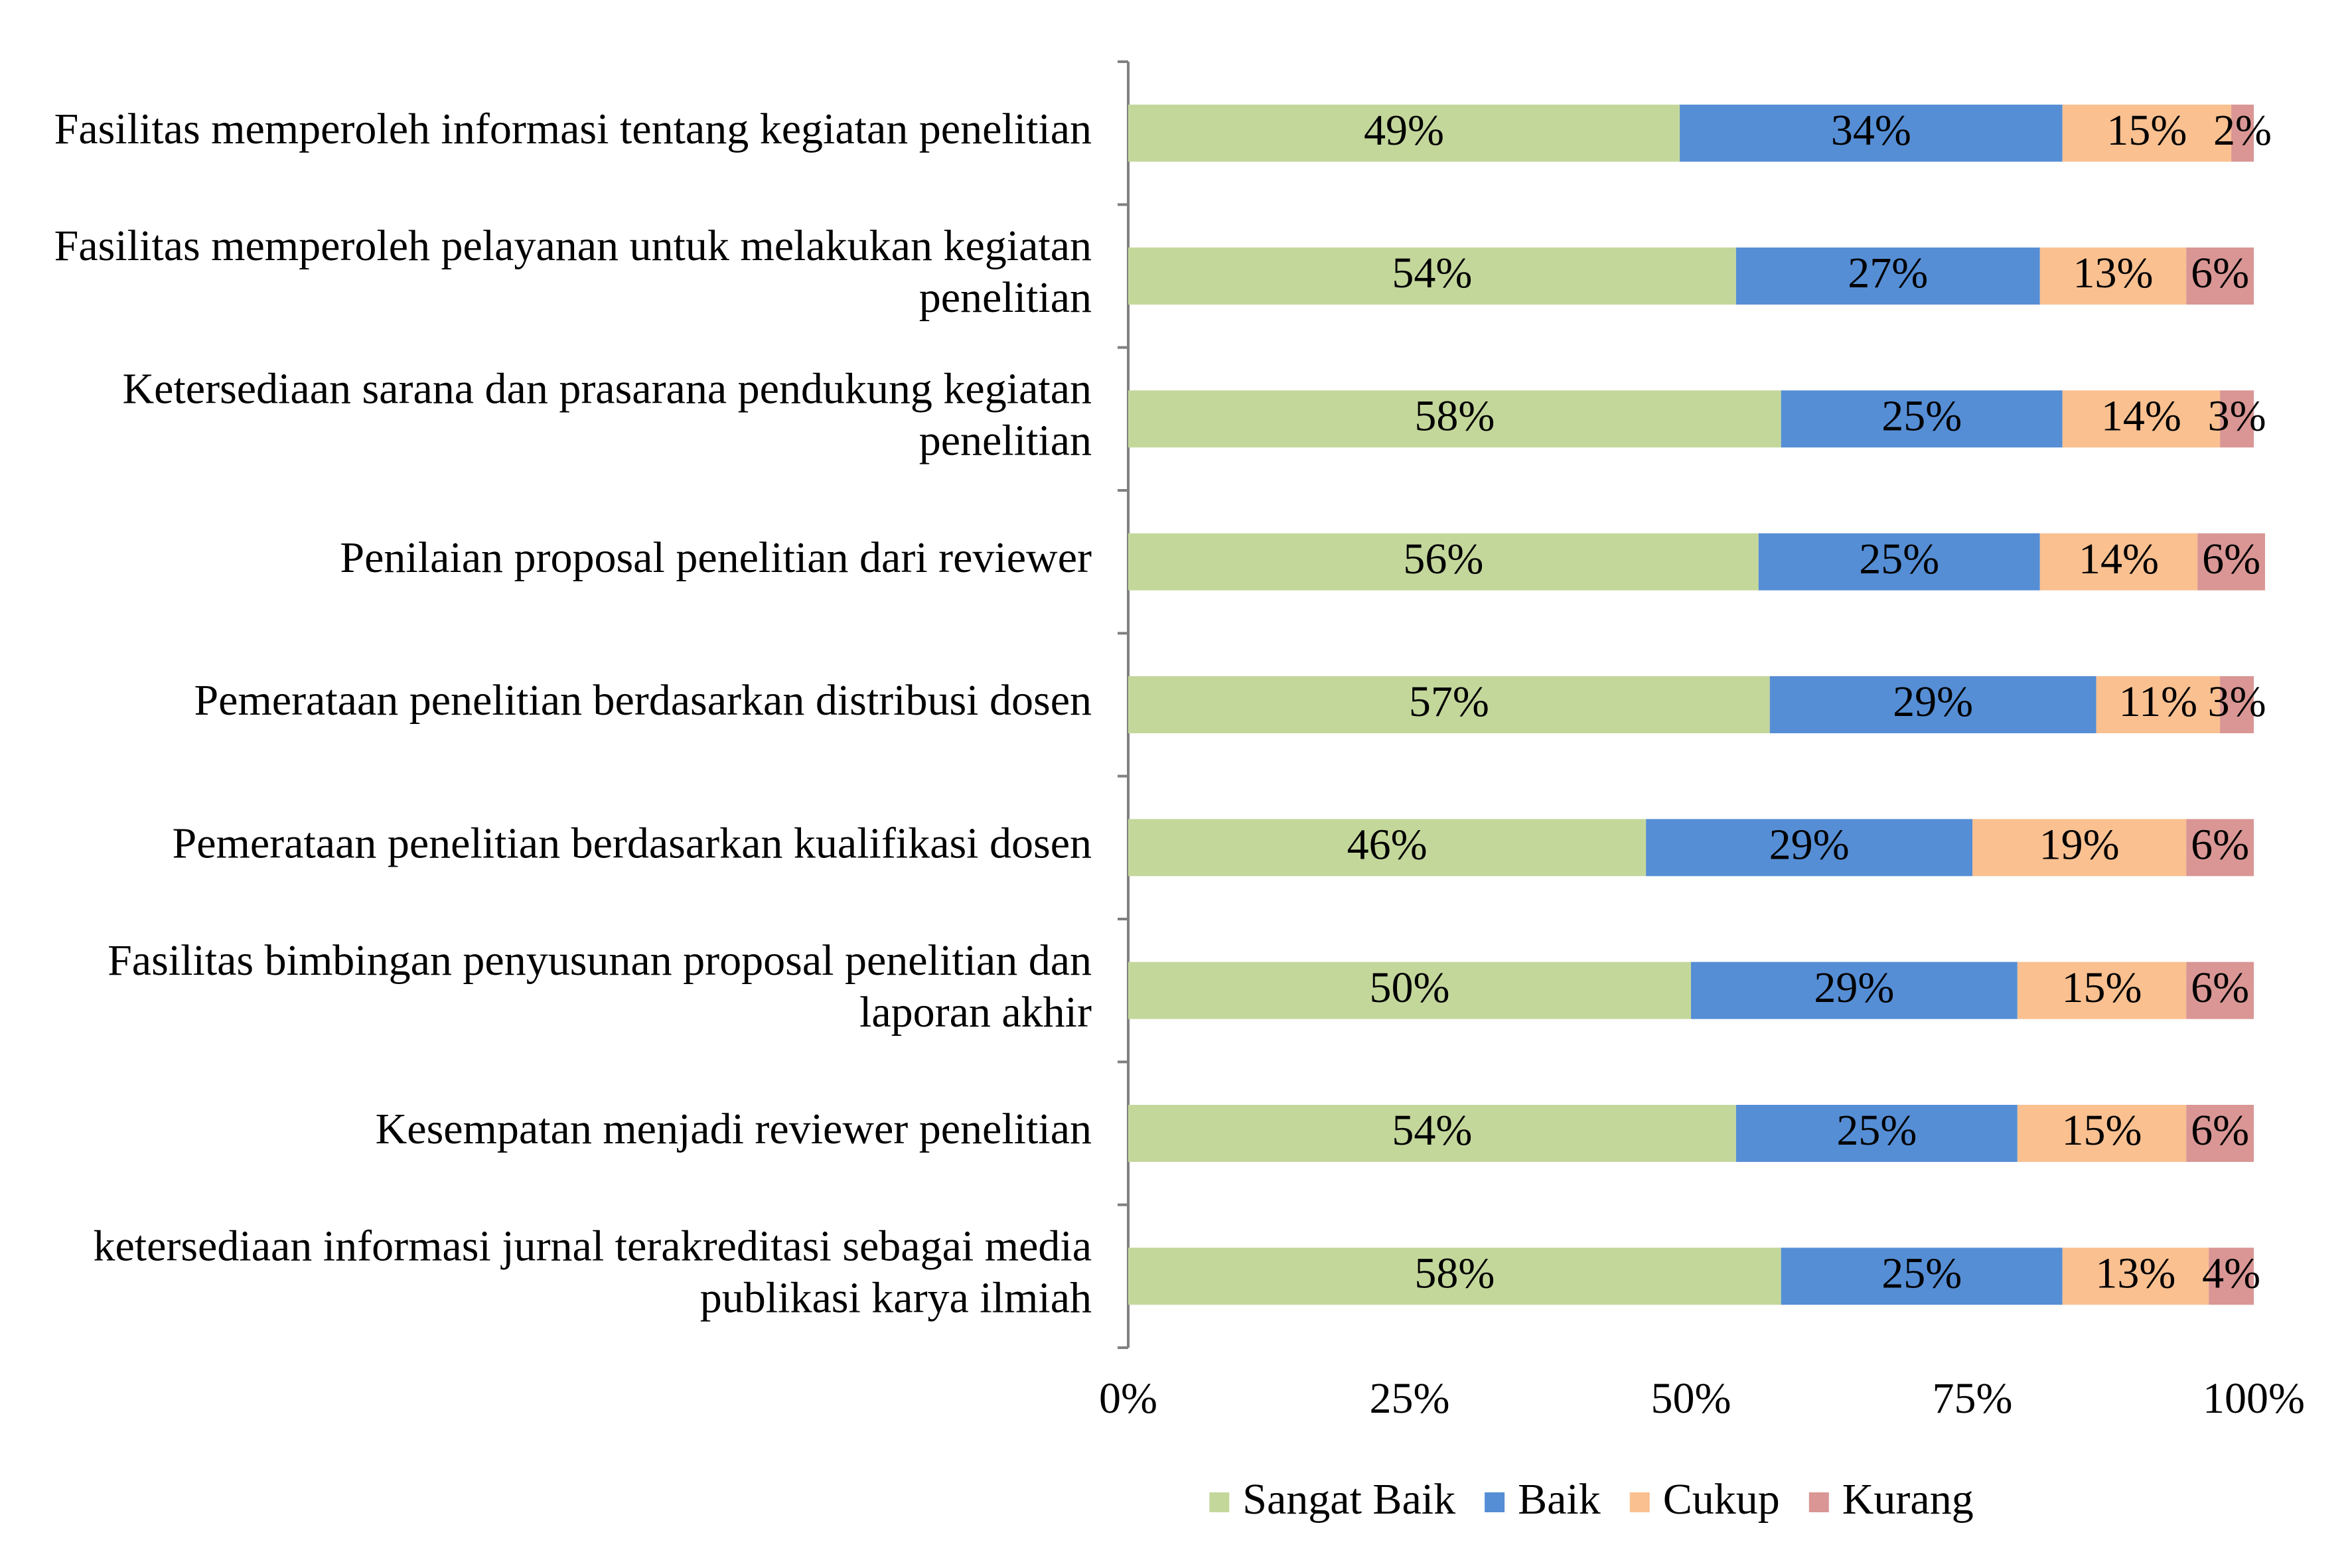 This screenshot has height=1568, width=2352. What do you see at coordinates (1123, 704) in the screenshot?
I see `y-axis-tick-marks` at bounding box center [1123, 704].